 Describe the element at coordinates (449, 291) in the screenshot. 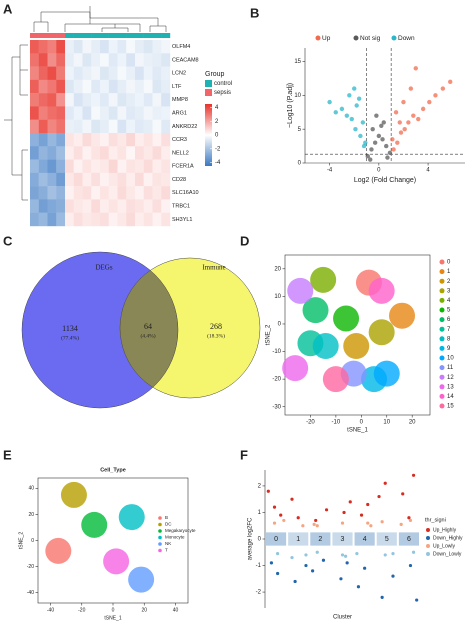

I see `legend-label: 3` at that location.